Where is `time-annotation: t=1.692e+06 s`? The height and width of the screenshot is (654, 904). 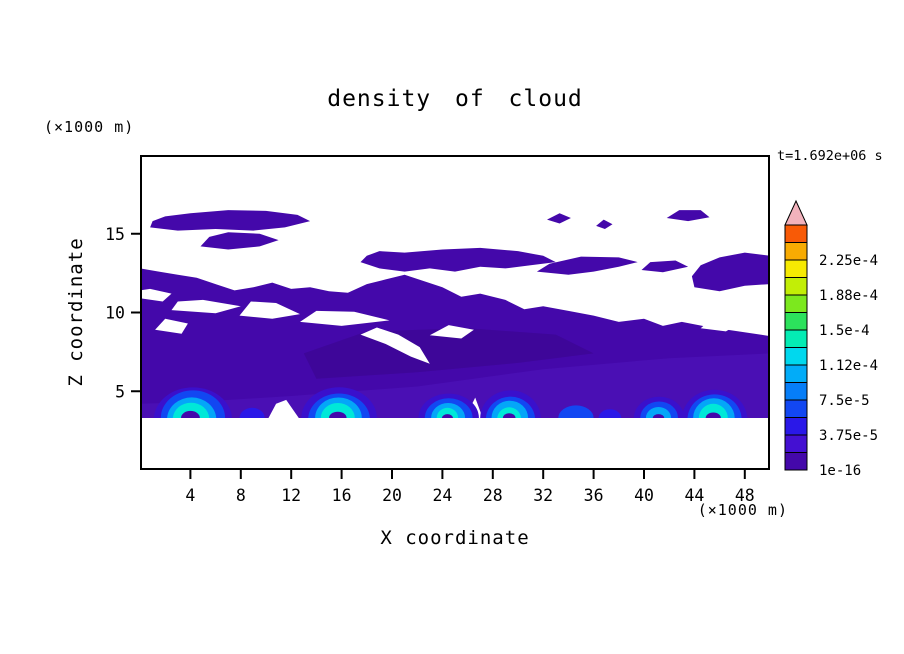 time-annotation: t=1.692e+06 s is located at coordinates (830, 156).